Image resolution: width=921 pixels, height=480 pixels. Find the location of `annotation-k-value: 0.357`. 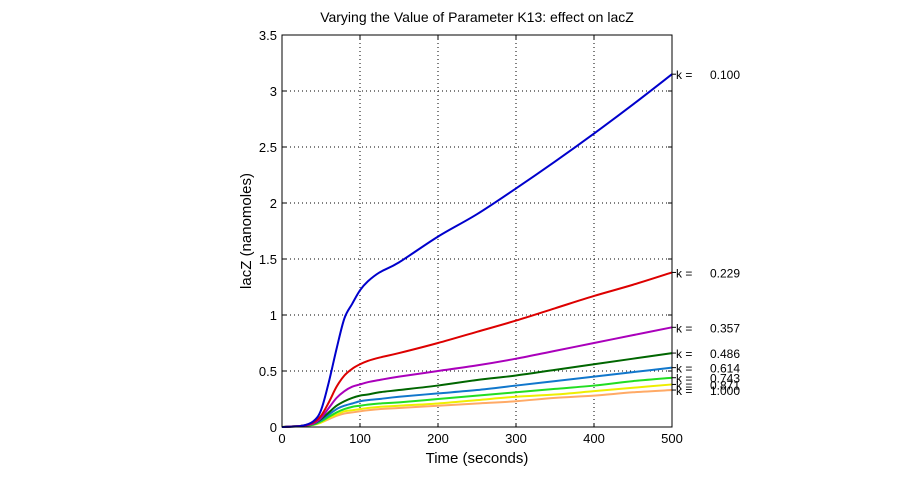

annotation-k-value: 0.357 is located at coordinates (725, 328).